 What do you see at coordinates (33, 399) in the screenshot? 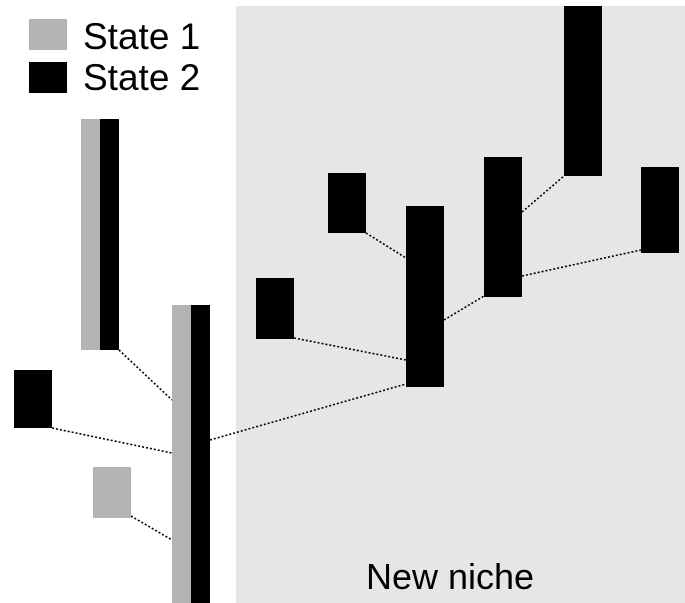
I see `taxon-left-black-bar` at bounding box center [33, 399].